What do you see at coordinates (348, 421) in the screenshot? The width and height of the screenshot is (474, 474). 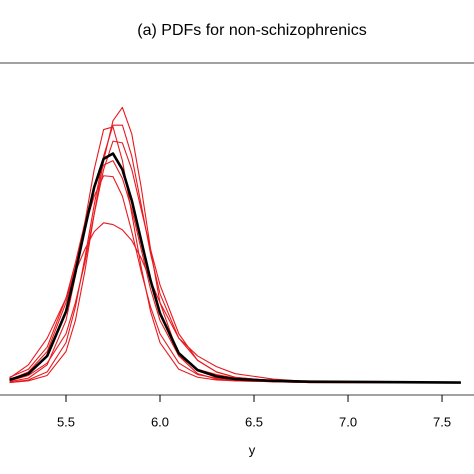 I see `x-tick-label: 7.0` at bounding box center [348, 421].